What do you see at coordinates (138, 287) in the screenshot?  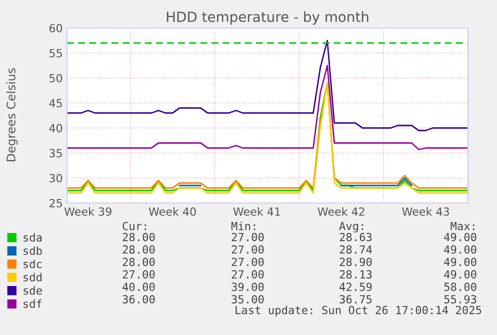 I see `text: 40.00` at bounding box center [138, 287].